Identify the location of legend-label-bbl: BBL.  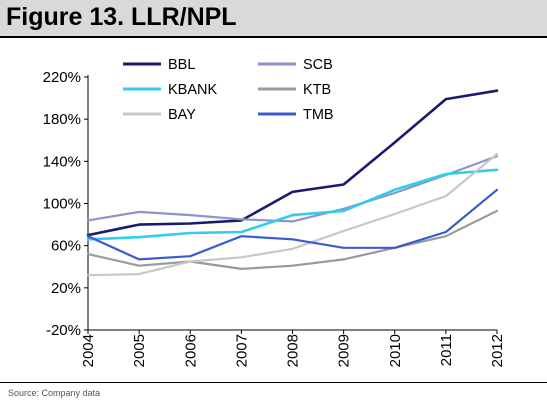
(181, 65).